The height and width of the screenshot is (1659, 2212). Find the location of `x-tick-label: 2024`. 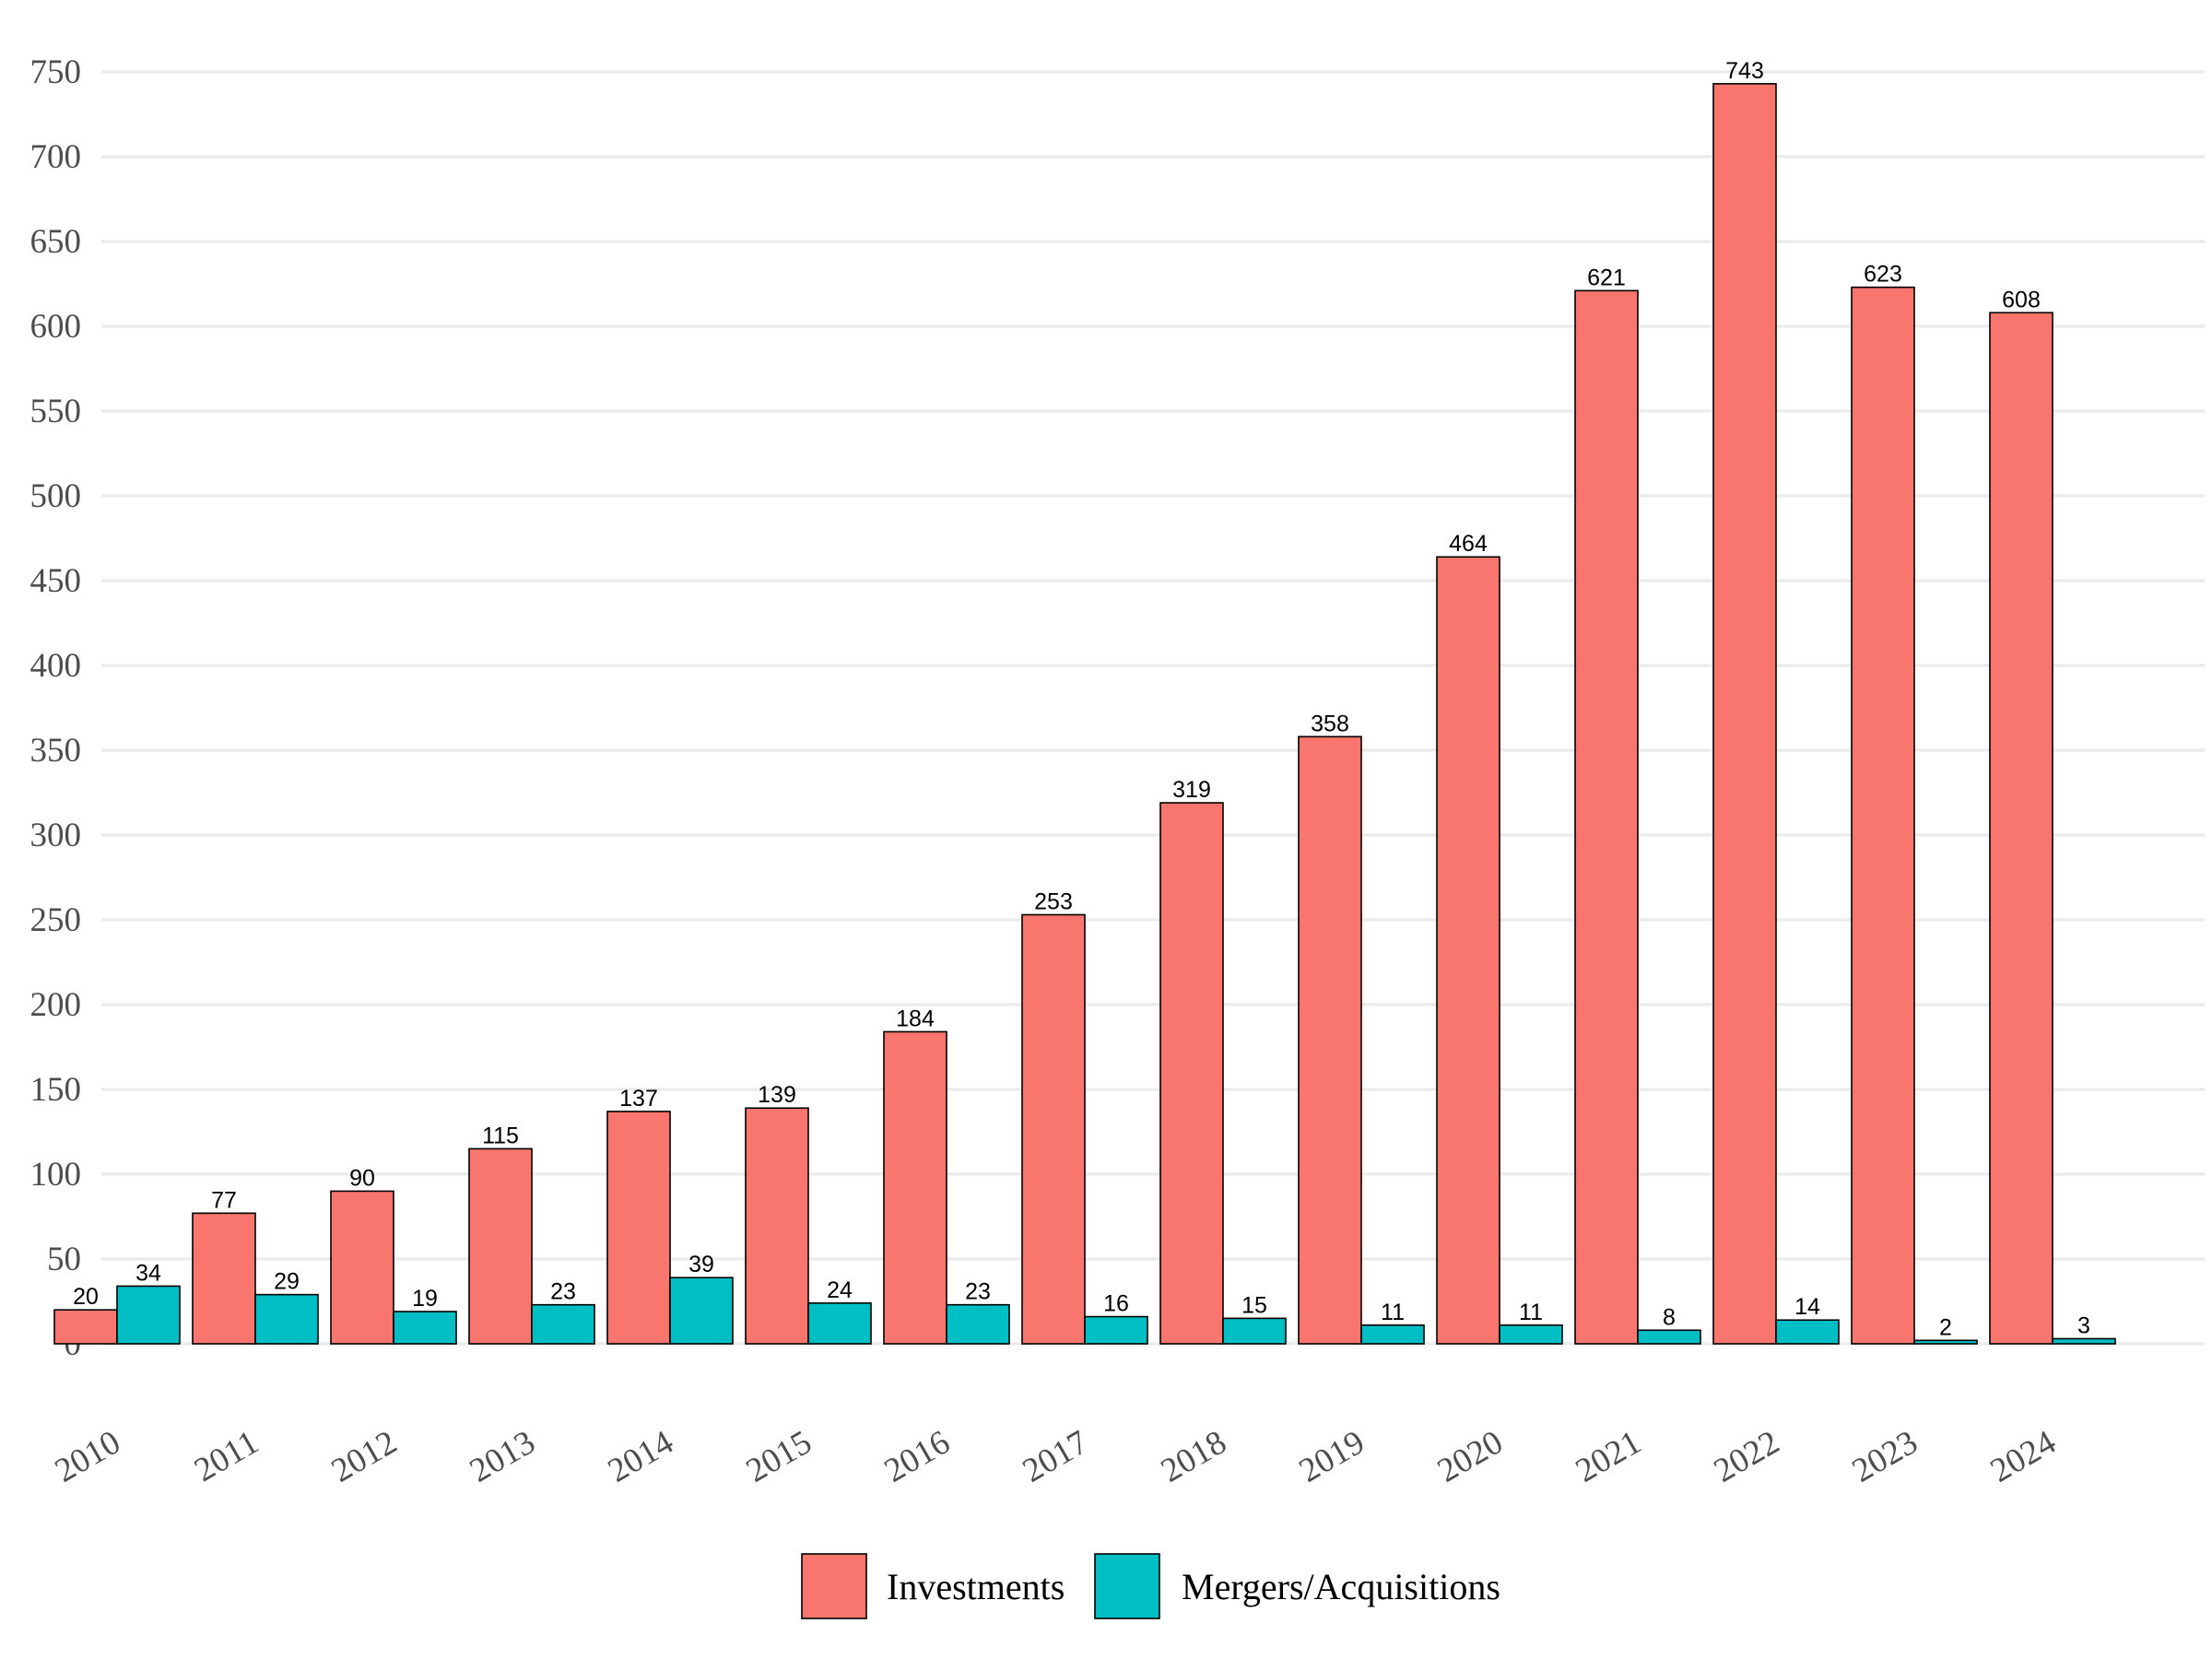

x-tick-label: 2024 is located at coordinates (2023, 1456).